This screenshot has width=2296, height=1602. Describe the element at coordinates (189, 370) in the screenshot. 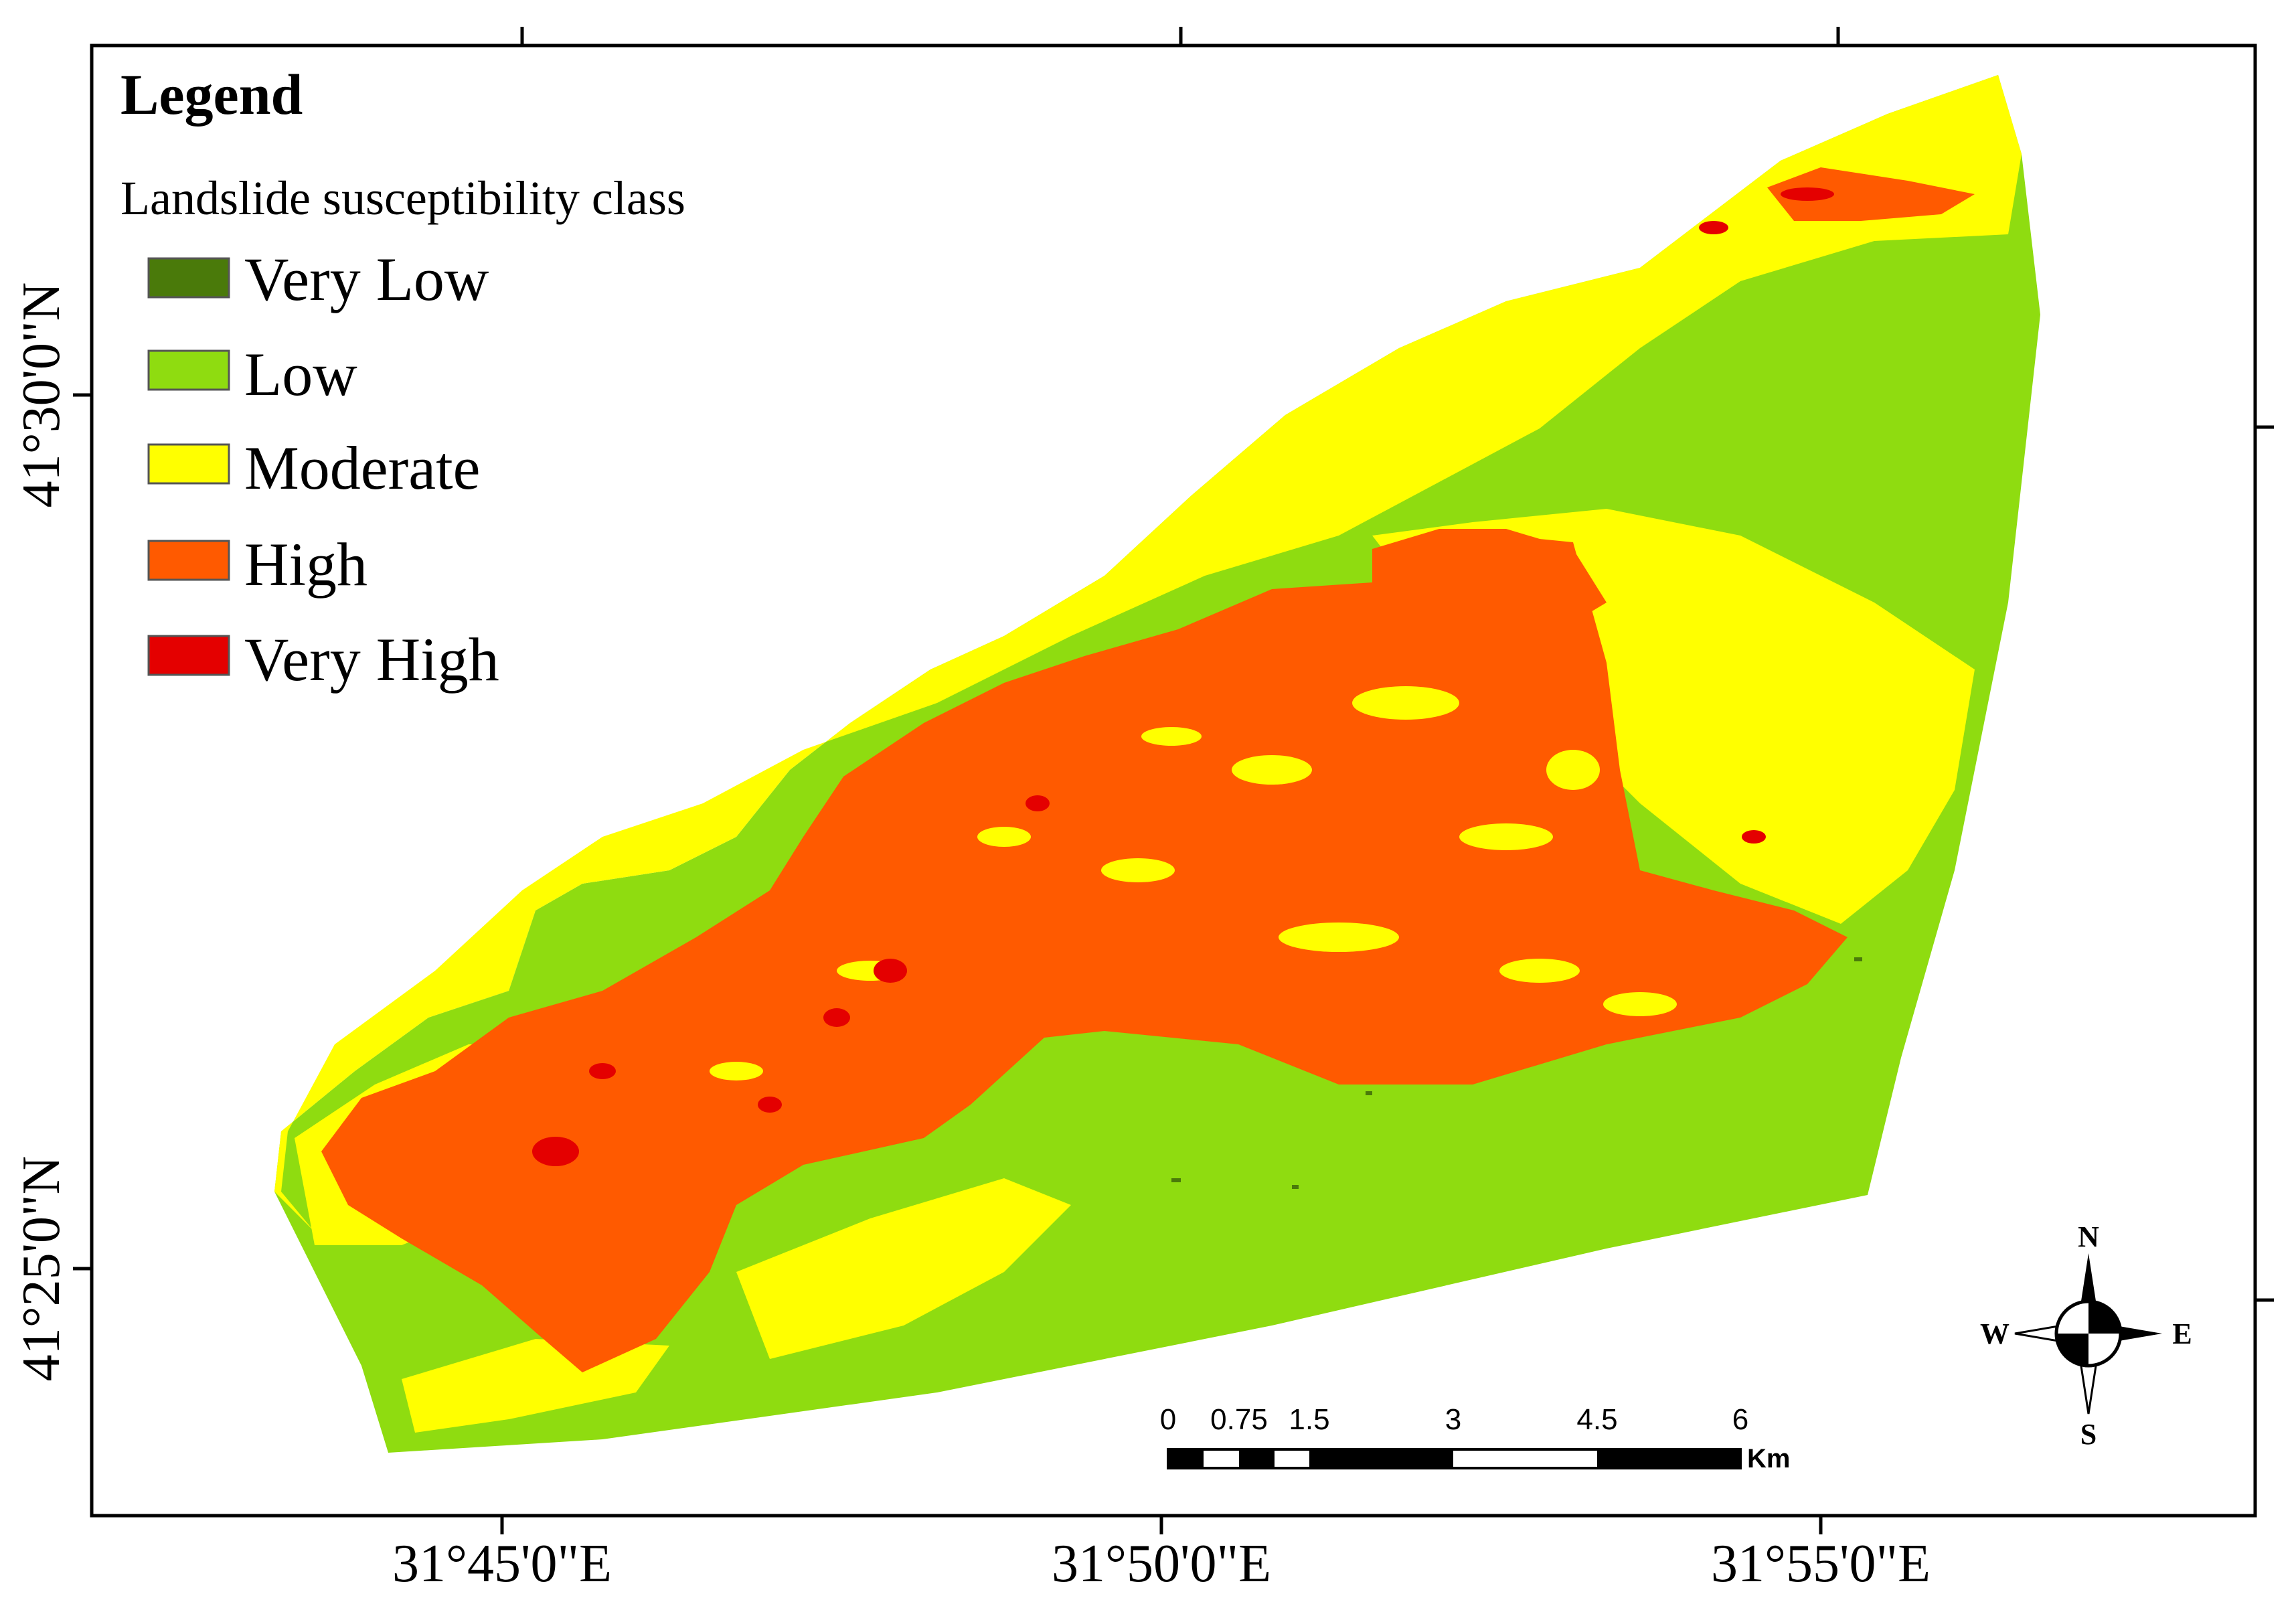

I see `legend-swatch-low` at that location.